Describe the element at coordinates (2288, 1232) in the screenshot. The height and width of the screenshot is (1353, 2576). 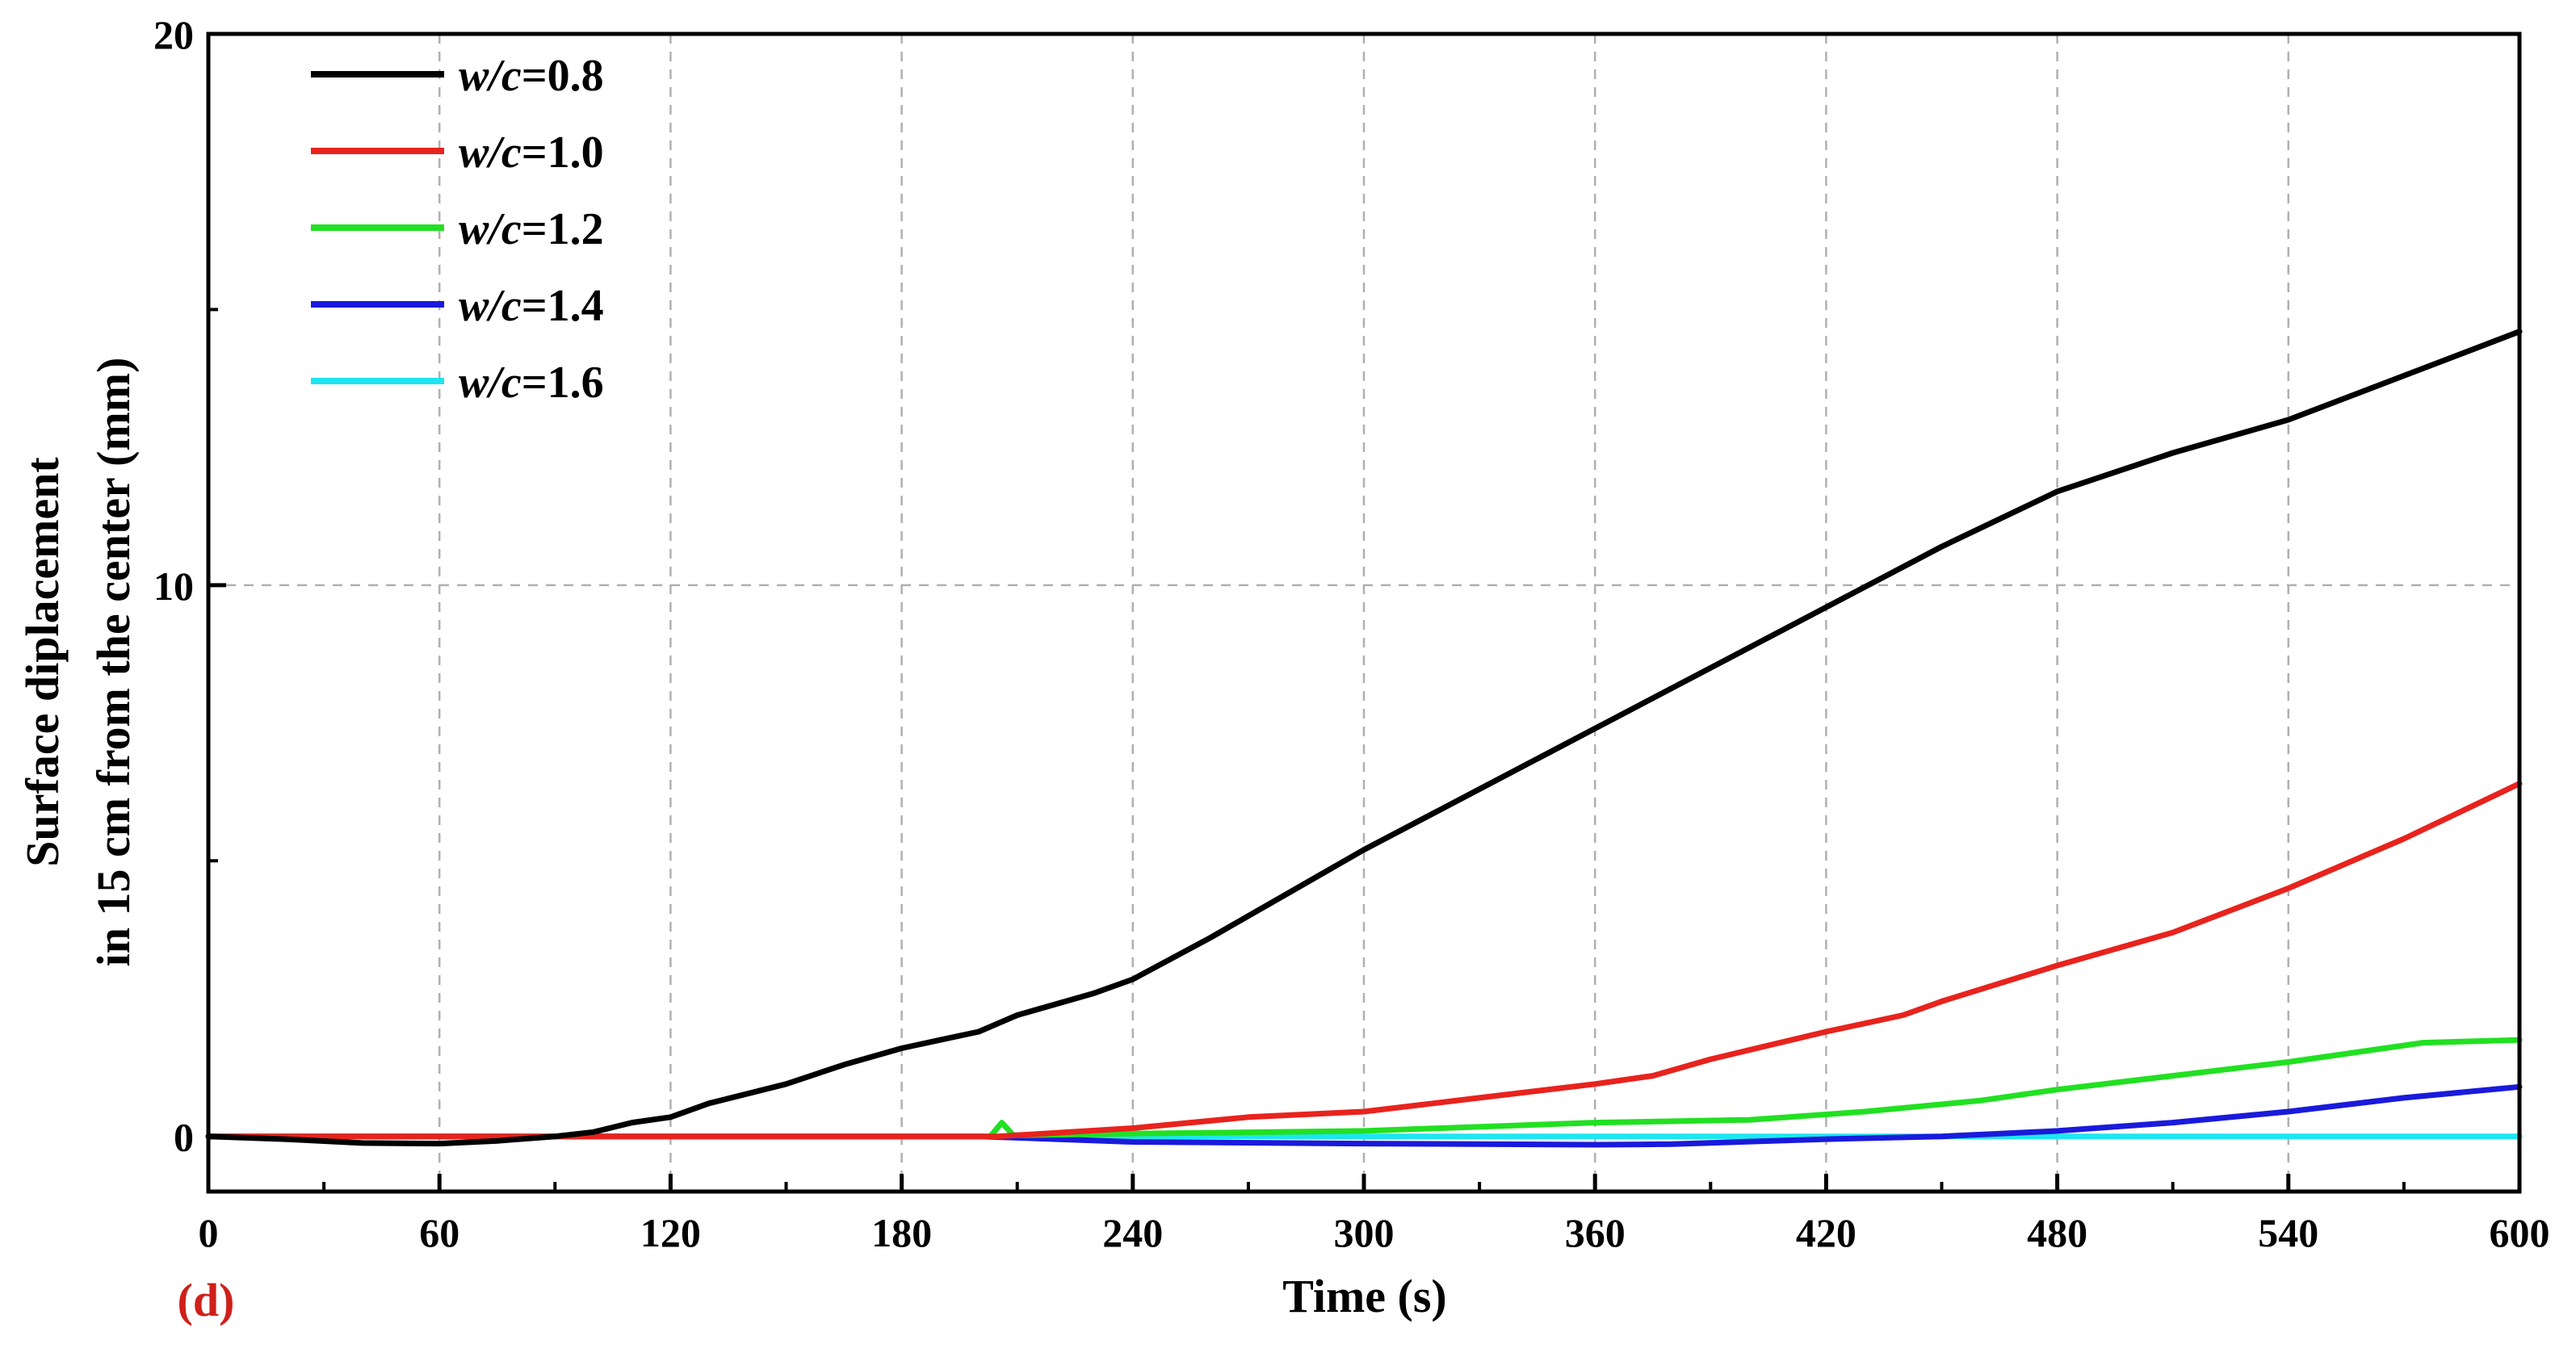
I see `x-tick-label: 540` at that location.